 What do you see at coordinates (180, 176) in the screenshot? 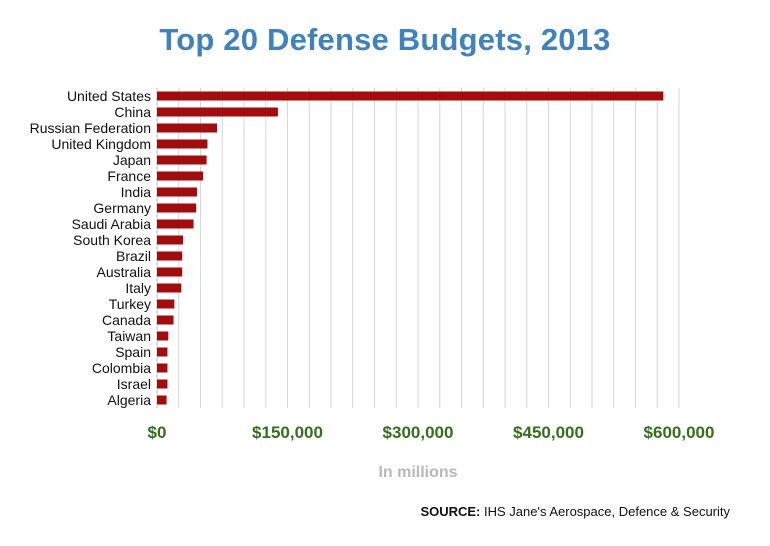
I see `bar-france` at bounding box center [180, 176].